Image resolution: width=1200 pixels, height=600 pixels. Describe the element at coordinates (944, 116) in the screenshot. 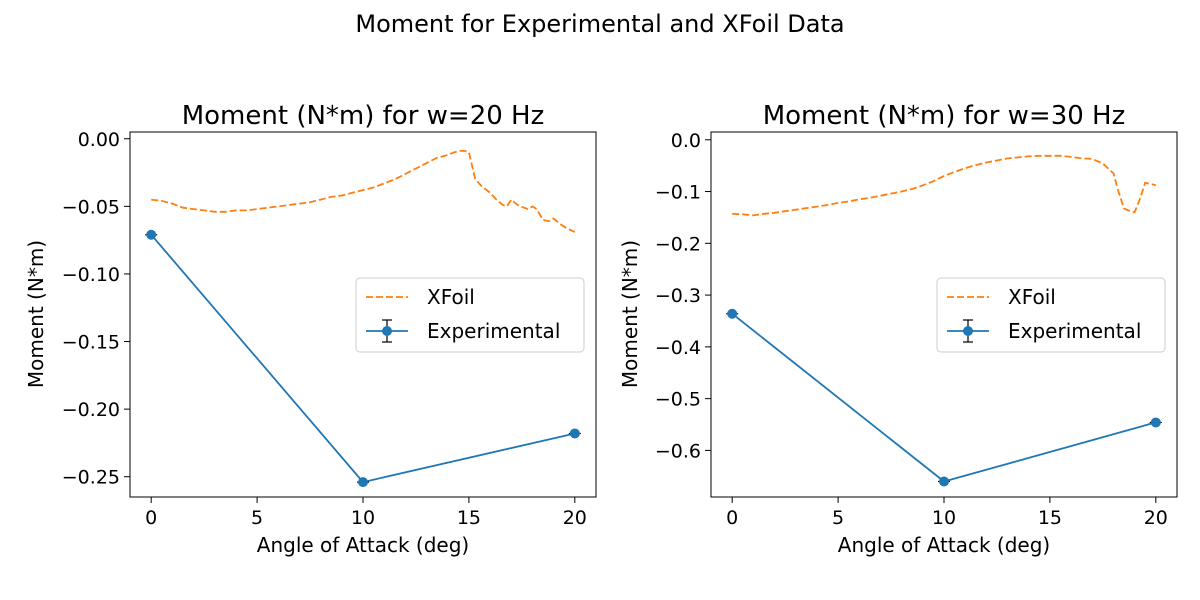

I see `subplot-w30-title: Moment (N*m) for w=30 Hz` at that location.